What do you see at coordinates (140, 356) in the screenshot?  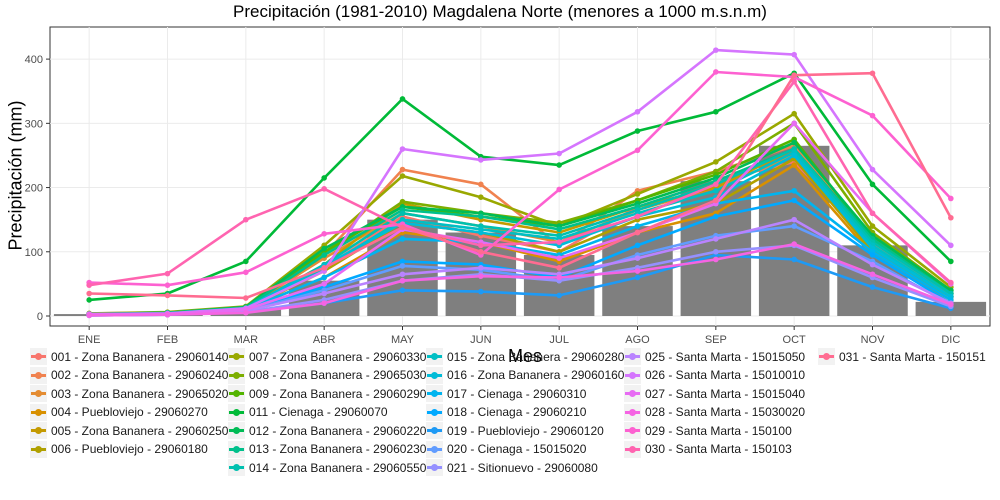 I see `legend-label: 001 - Zona Bananera - 29060140` at bounding box center [140, 356].